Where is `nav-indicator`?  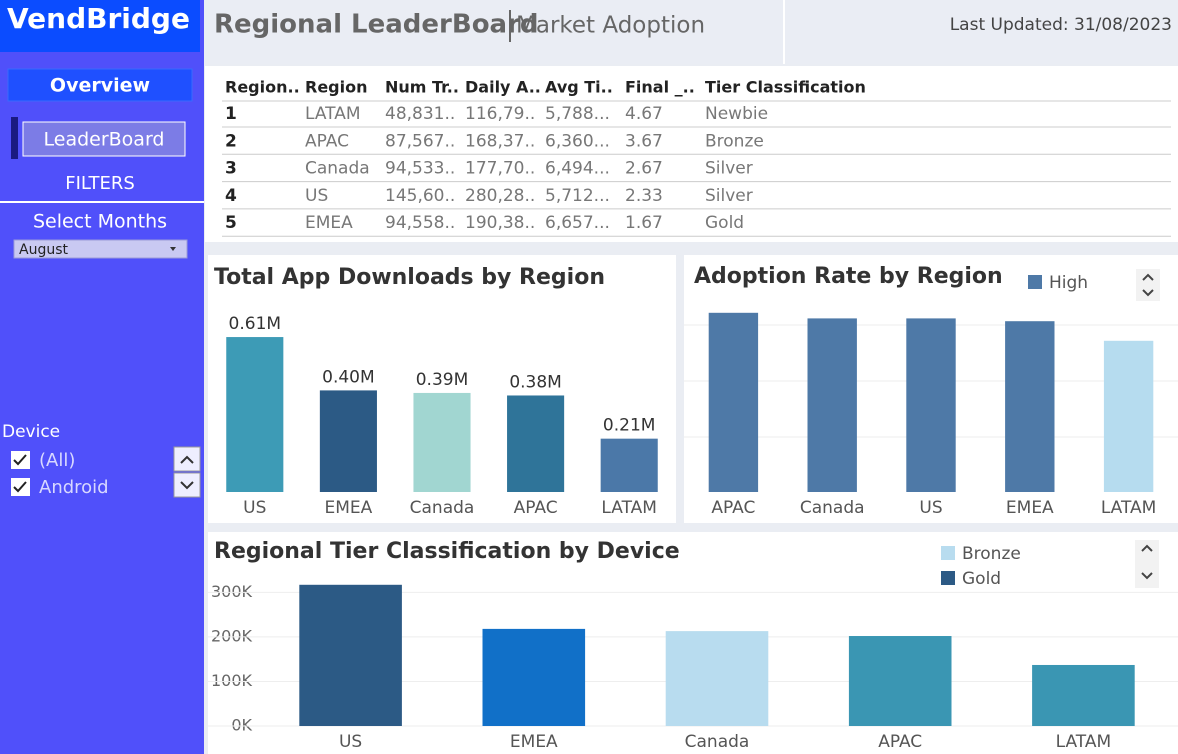
nav-indicator is located at coordinates (14, 138).